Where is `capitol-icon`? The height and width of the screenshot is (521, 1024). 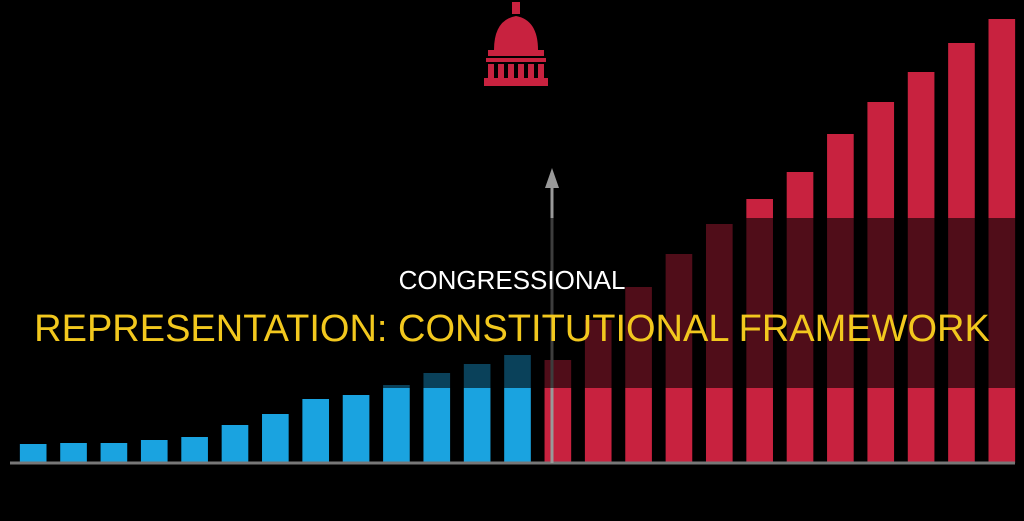 capitol-icon is located at coordinates (516, 44).